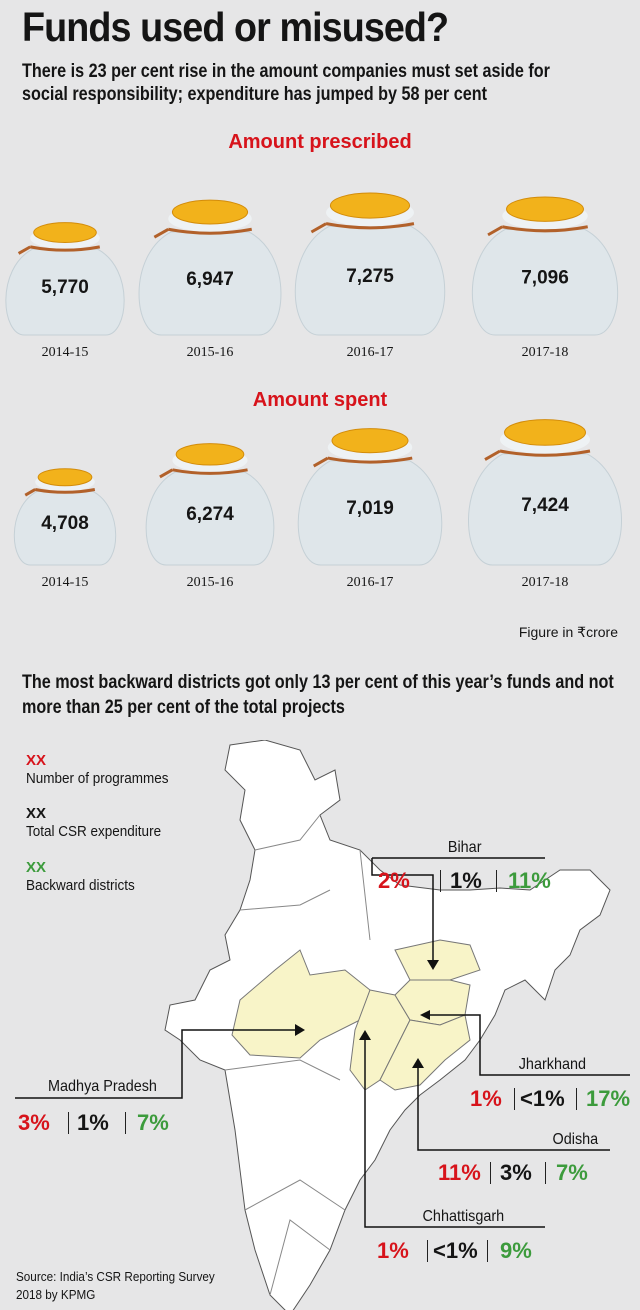 This screenshot has height=1310, width=640. Describe the element at coordinates (486, 1098) in the screenshot. I see `jharkhand-programmes: 1%` at that location.